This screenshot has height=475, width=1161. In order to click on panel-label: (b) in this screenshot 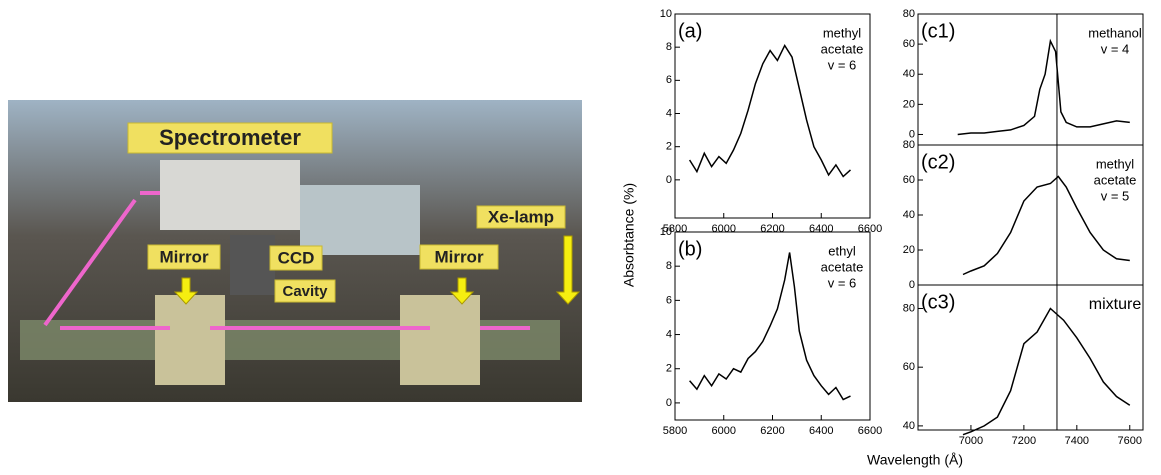, I will do `click(690, 249)`.